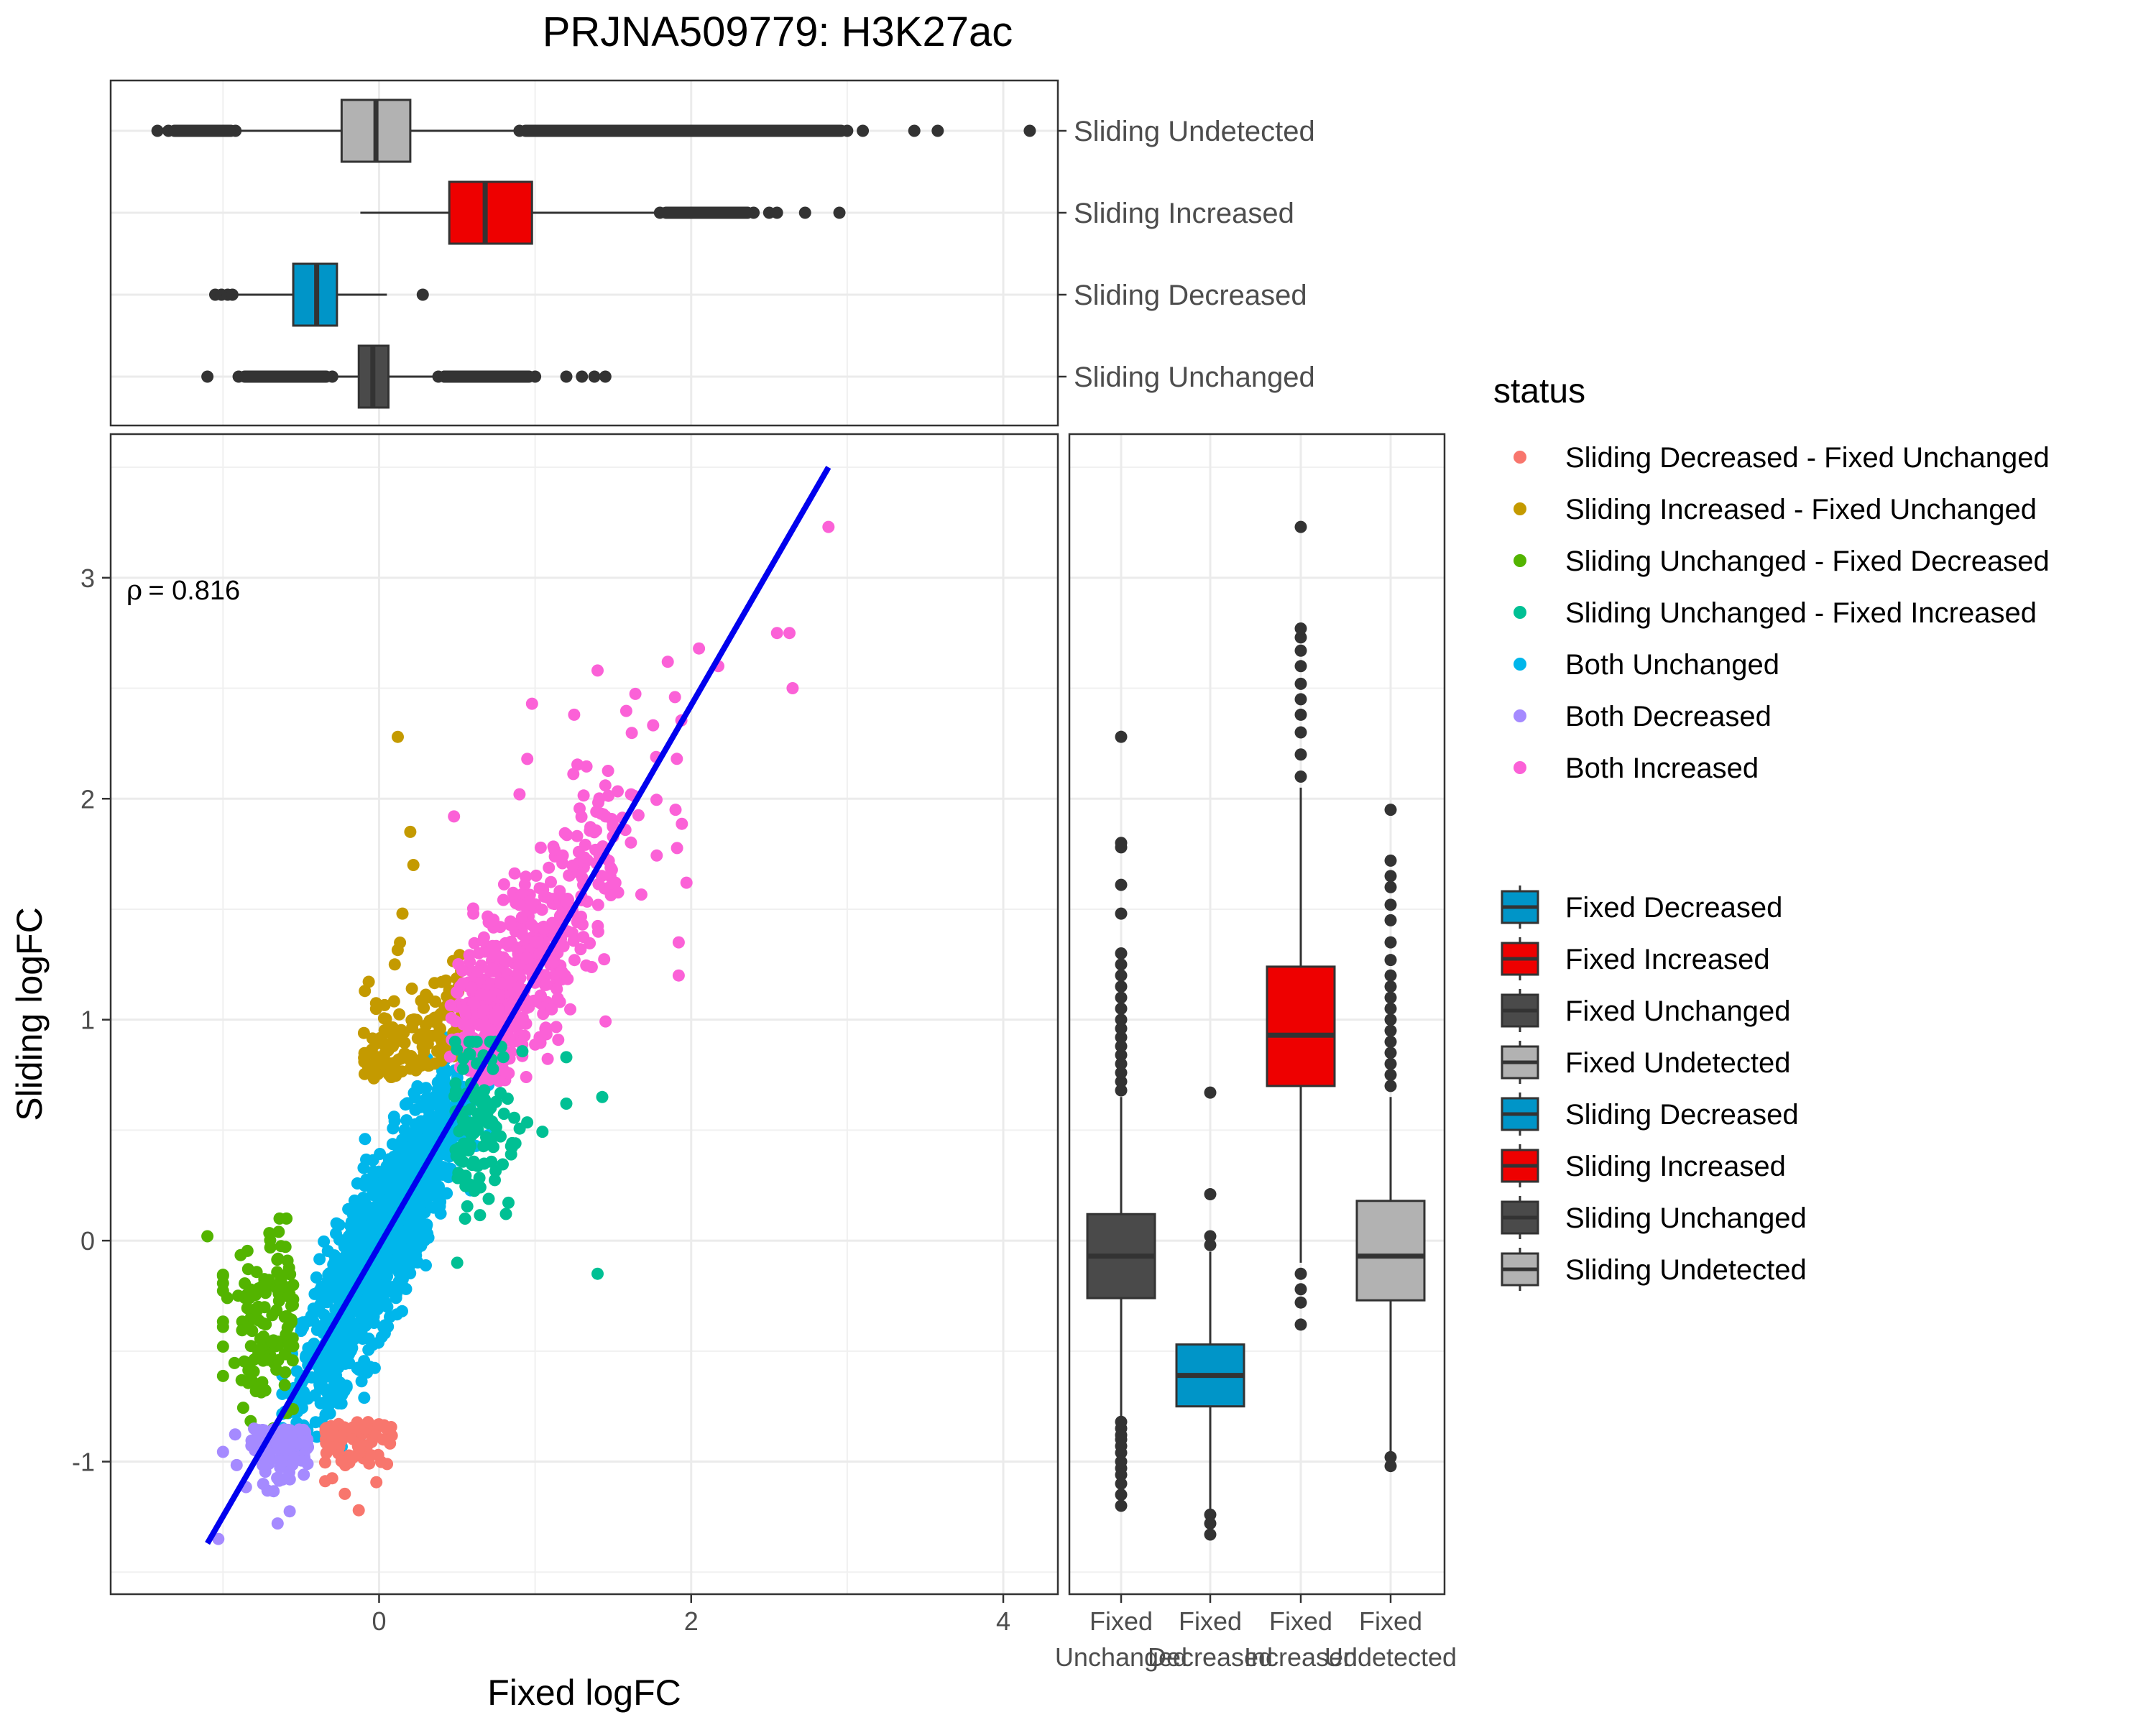 This screenshot has height=1725, width=2156. I want to click on rho-symbol: ρ, so click(134, 590).